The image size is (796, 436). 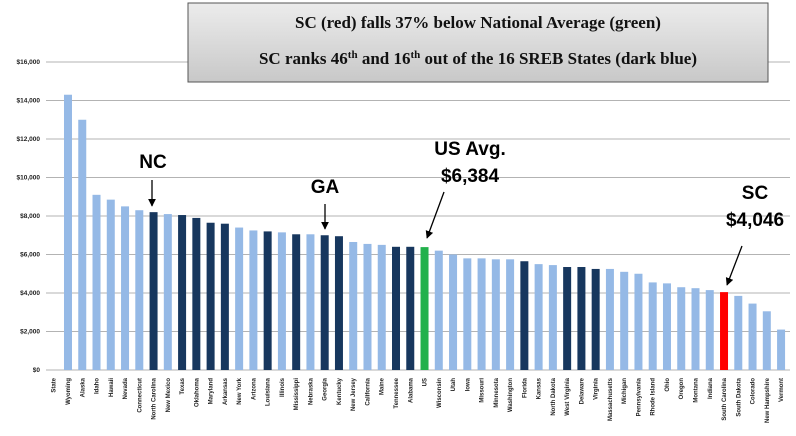 I want to click on x-tick-label: Virginia, so click(x=597, y=388).